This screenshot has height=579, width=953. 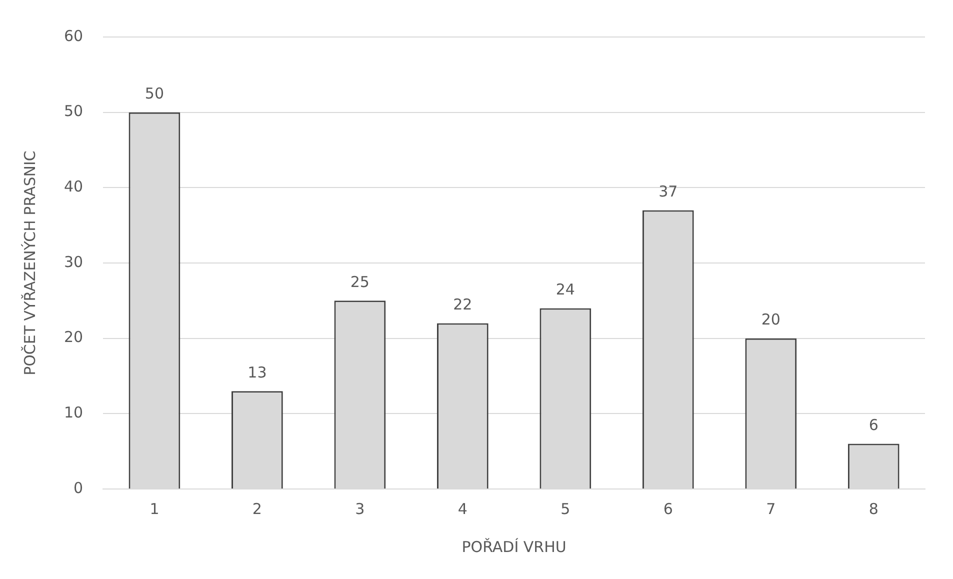 I want to click on y-tick-label: 50, so click(x=74, y=111).